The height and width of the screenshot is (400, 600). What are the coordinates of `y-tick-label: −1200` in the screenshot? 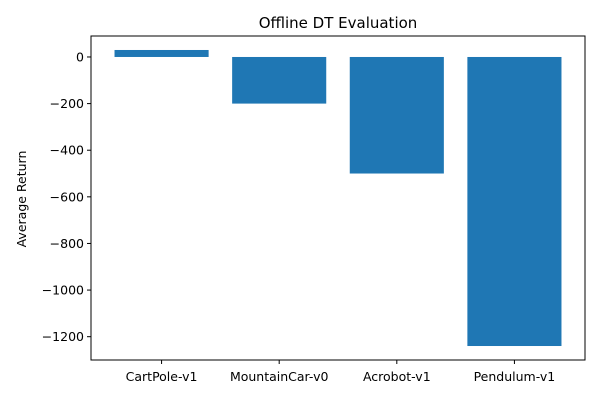 It's located at (63, 336).